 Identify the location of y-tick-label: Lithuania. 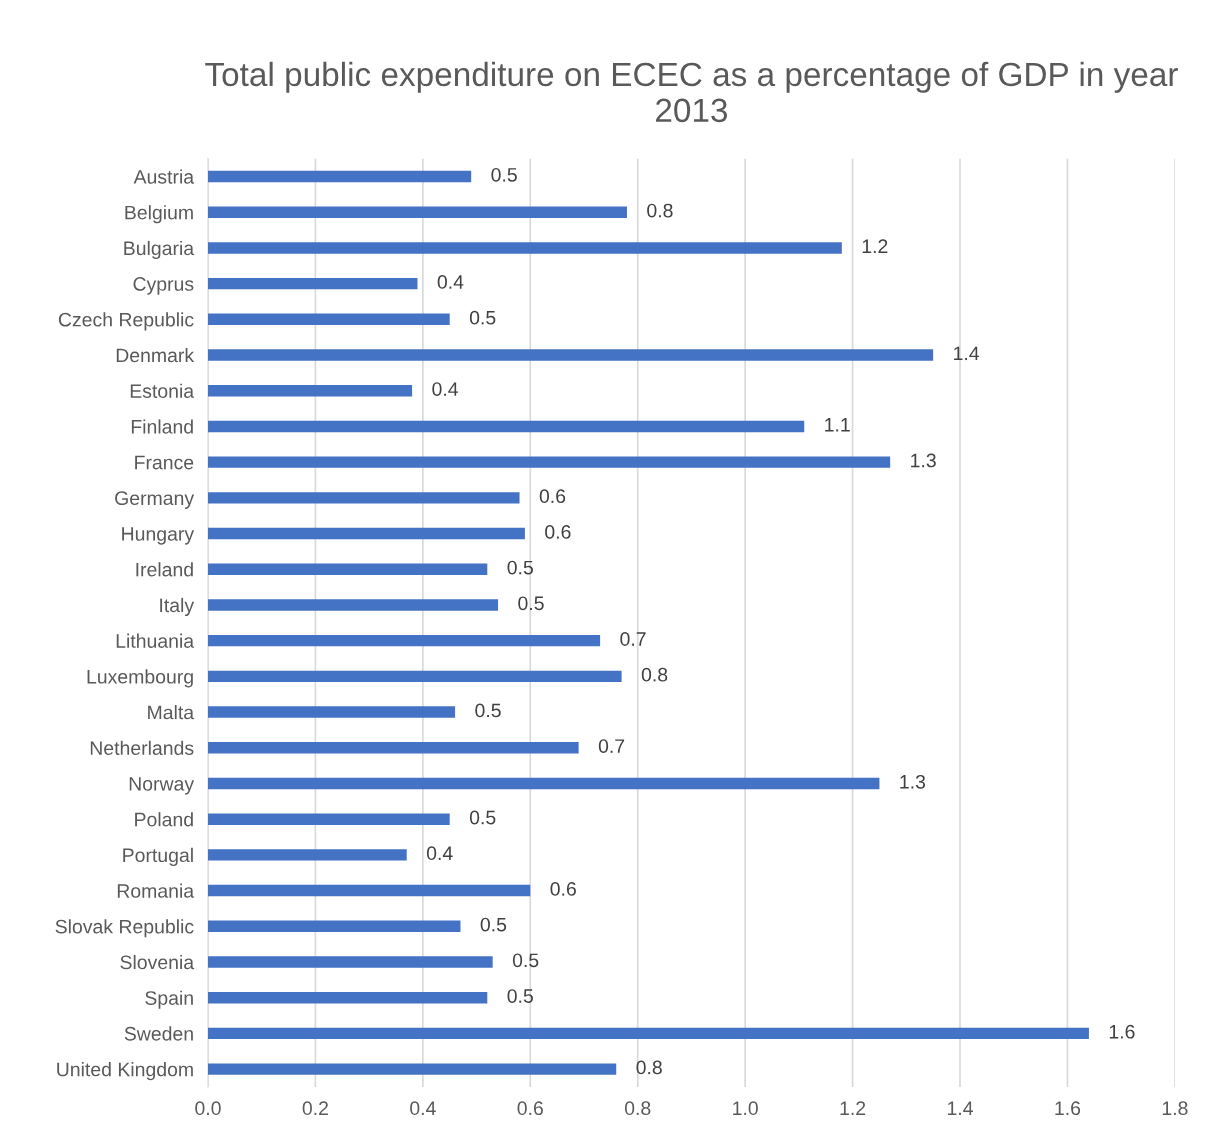
(155, 640).